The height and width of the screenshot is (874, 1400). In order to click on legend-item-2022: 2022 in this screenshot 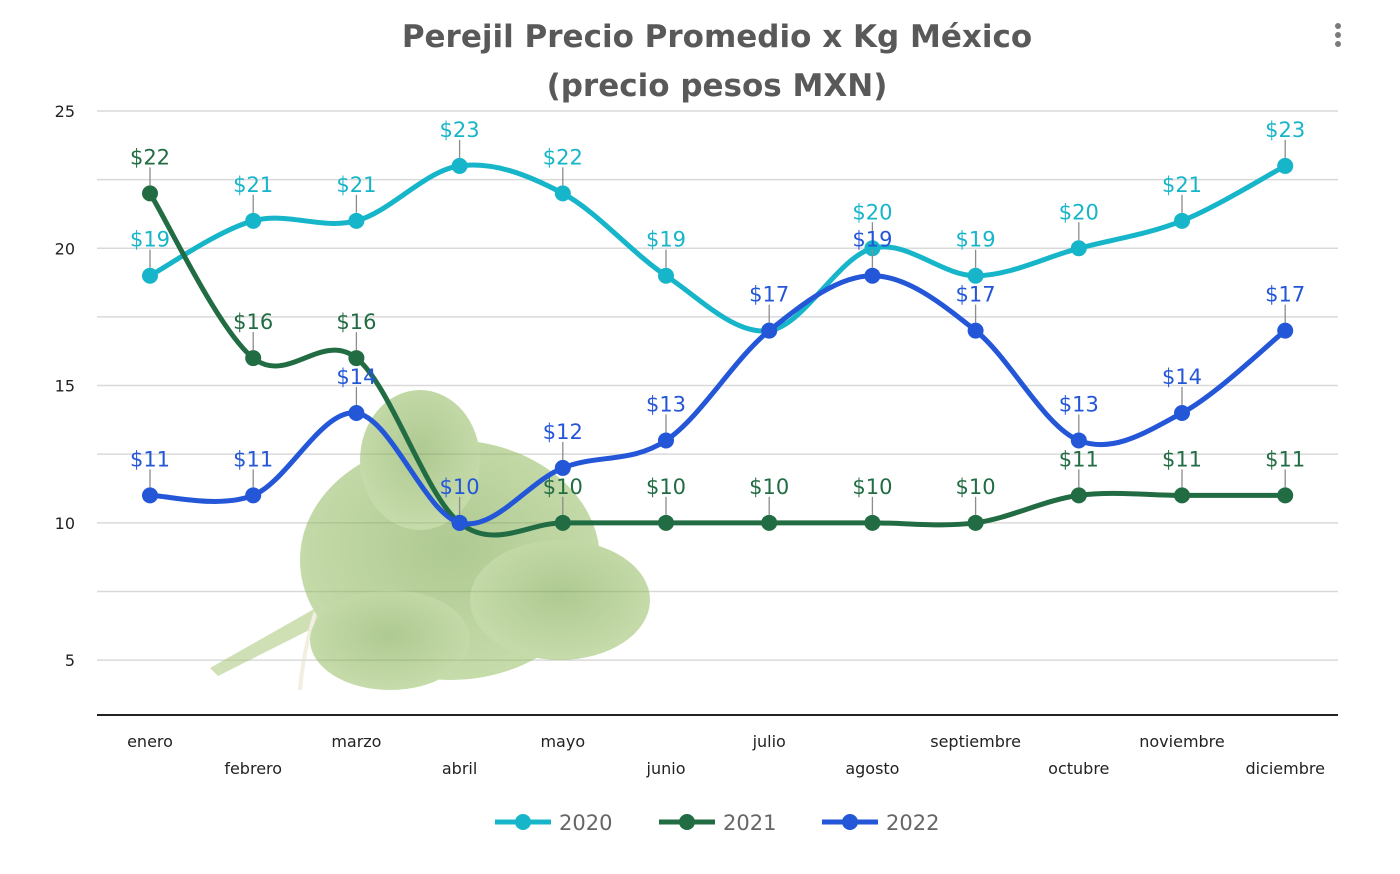, I will do `click(880, 823)`.